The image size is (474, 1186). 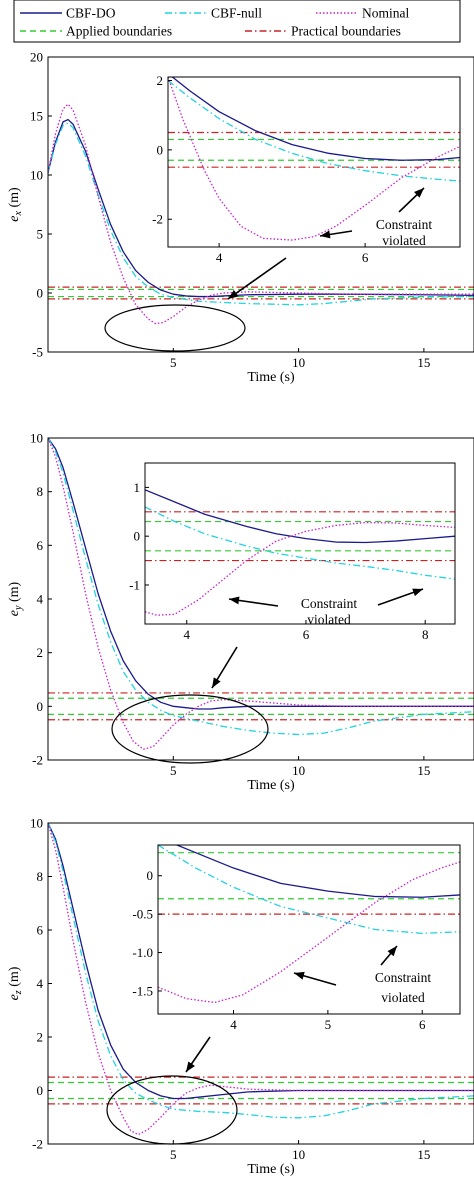 I want to click on ey-ytick-5: 8, so click(x=40, y=491).